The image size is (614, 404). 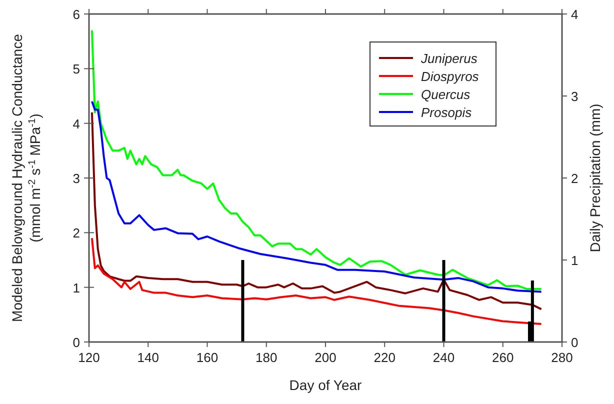 I want to click on x-tick-label: 160, so click(x=207, y=357).